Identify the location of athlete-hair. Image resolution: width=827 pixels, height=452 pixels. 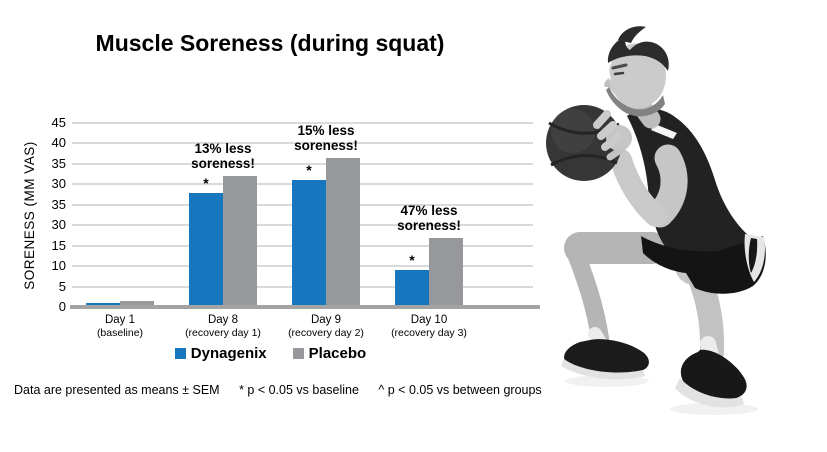
(638, 53).